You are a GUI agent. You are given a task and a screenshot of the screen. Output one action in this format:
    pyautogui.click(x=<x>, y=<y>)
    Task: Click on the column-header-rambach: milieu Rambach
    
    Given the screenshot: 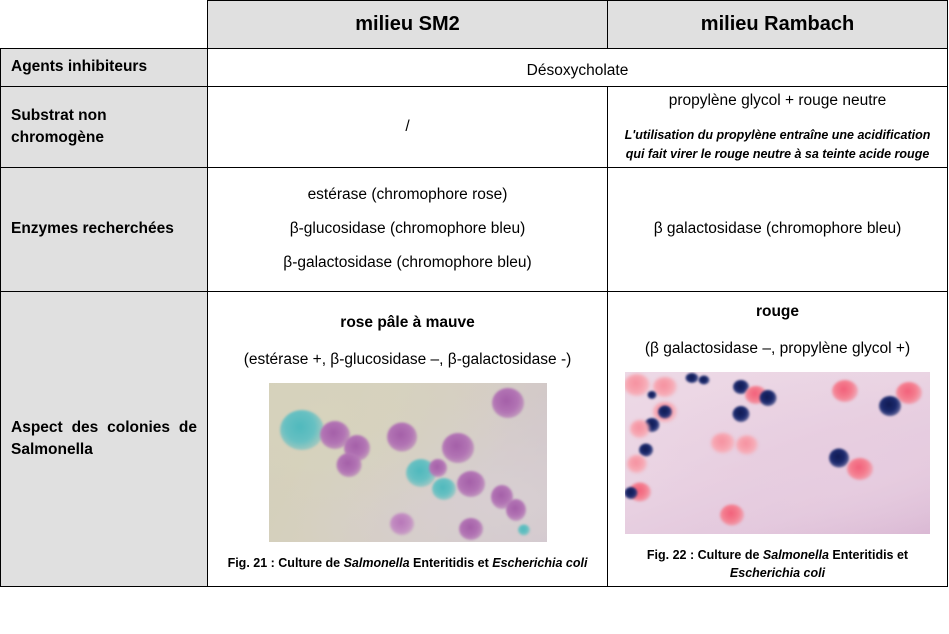 What is the action you would take?
    pyautogui.click(x=777, y=24)
    